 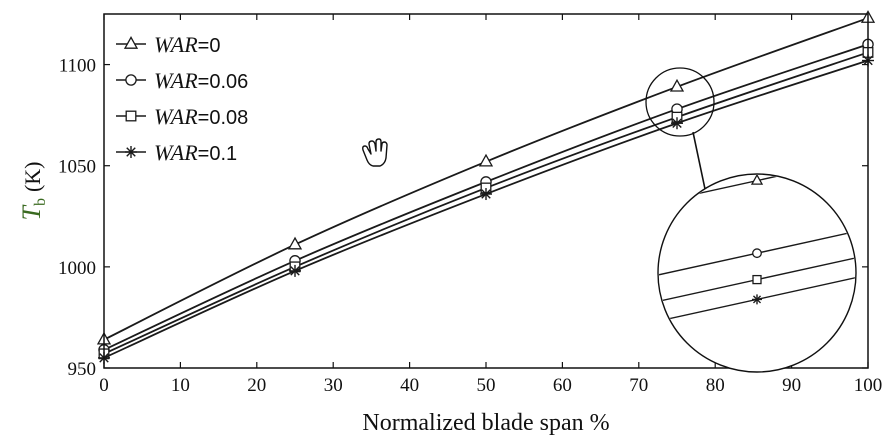 I want to click on zoom-content, so click(x=757, y=252).